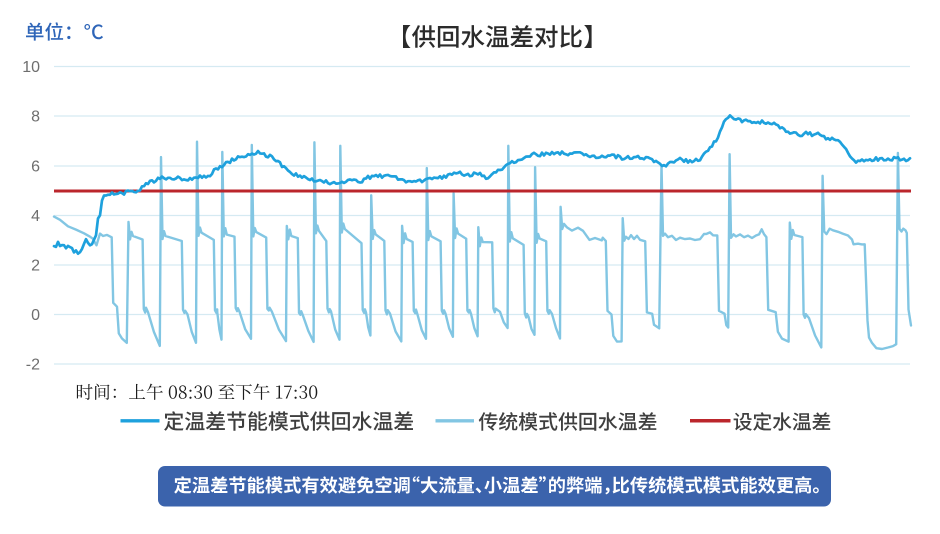 Image resolution: width=940 pixels, height=534 pixels. I want to click on svg-text: 0, so click(35, 315).